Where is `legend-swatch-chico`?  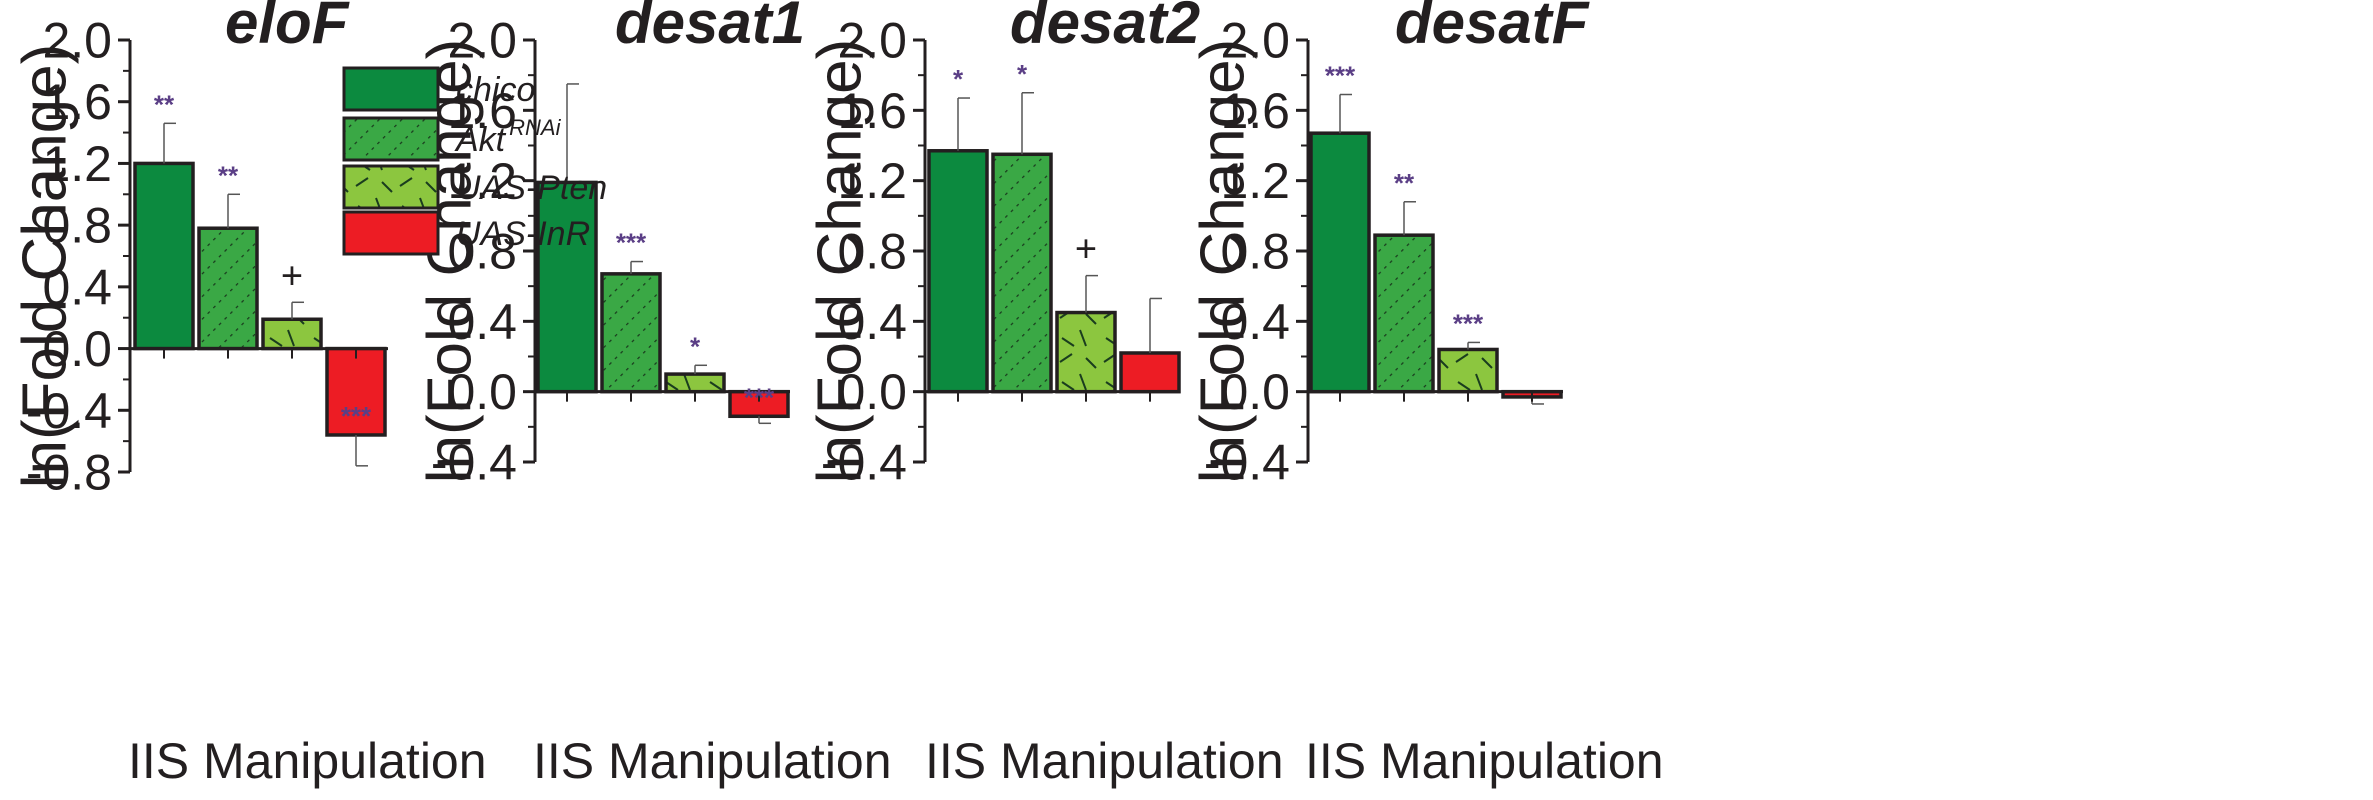
legend-swatch-chico is located at coordinates (391, 89).